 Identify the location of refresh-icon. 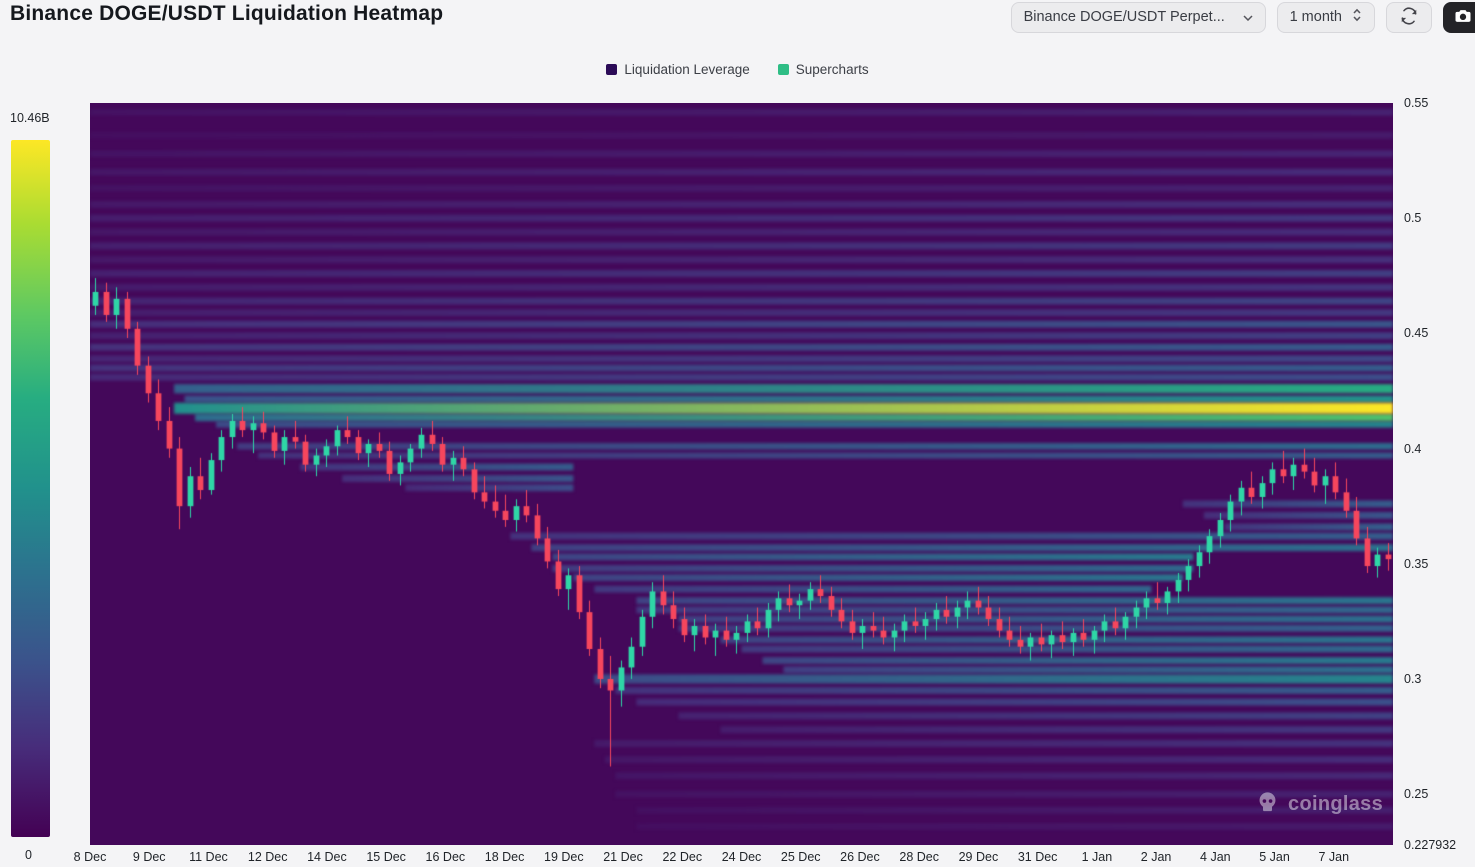
(1409, 17).